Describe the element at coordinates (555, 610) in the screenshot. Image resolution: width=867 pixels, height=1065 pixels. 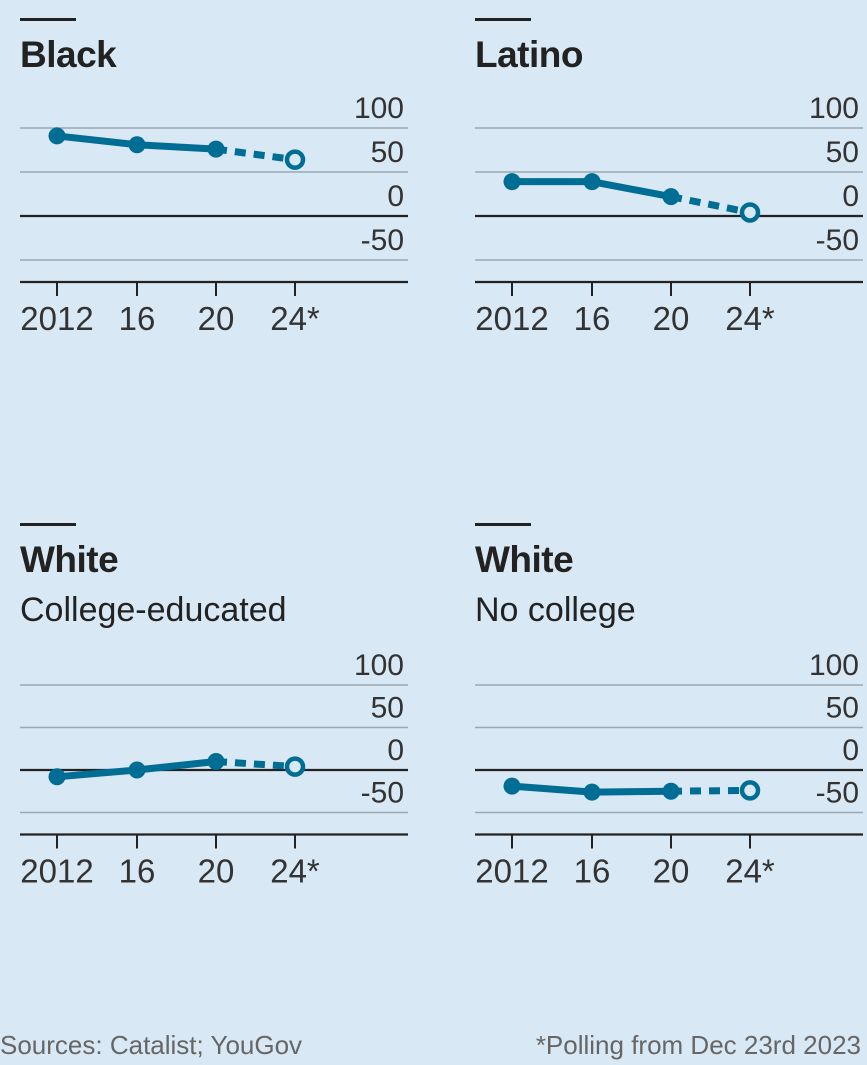
I see `chart-subtitle: No college` at that location.